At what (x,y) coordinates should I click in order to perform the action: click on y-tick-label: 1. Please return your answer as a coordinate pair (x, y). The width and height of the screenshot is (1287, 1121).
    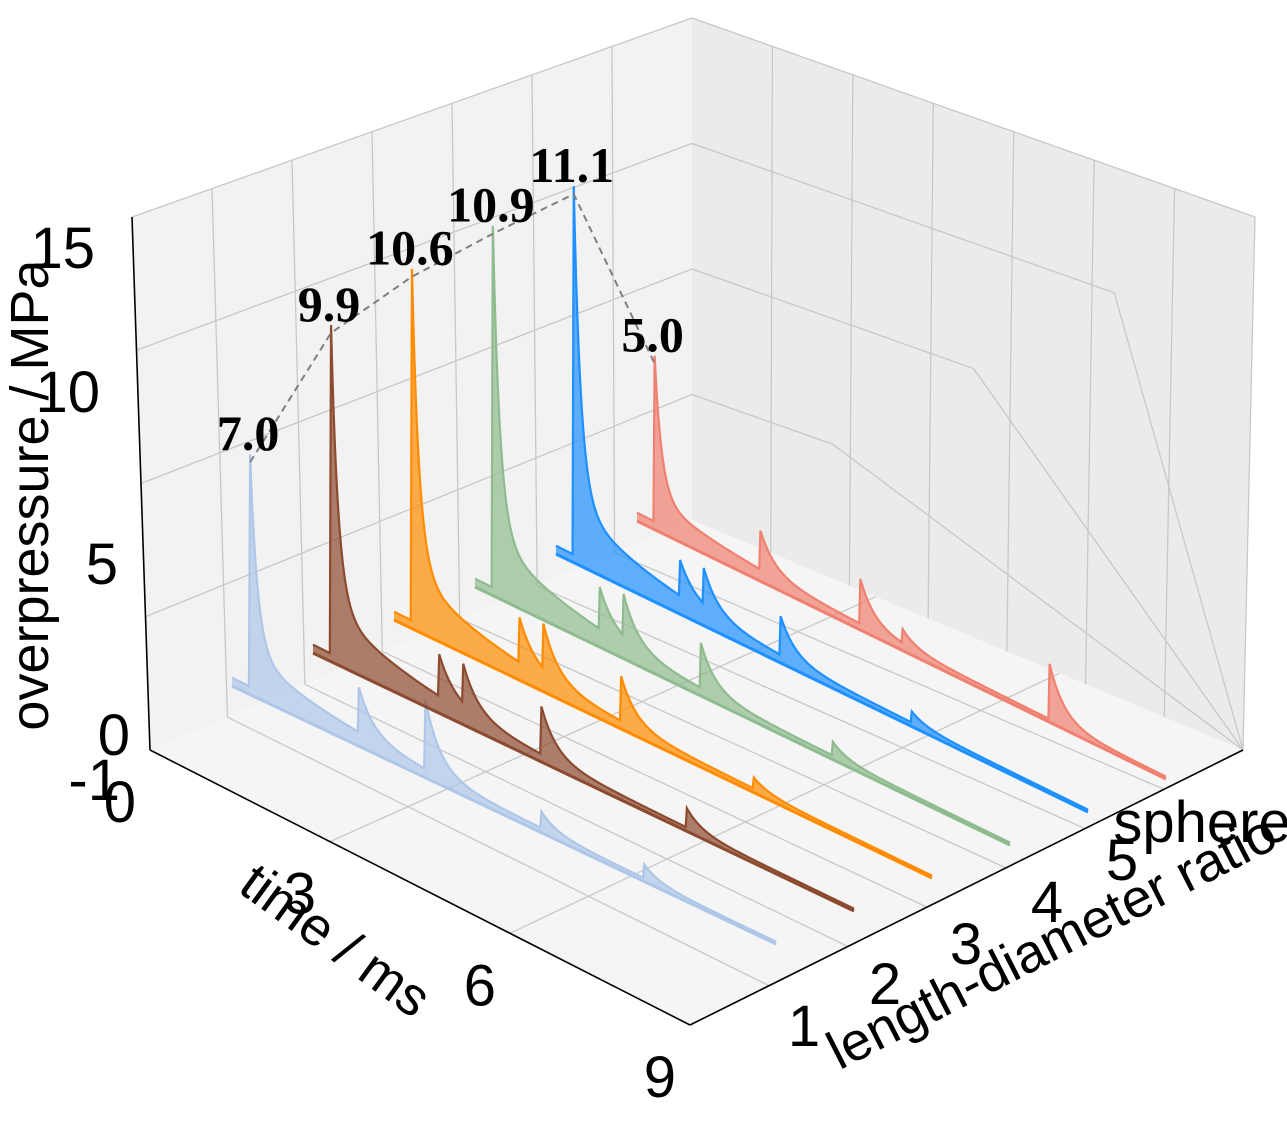
    Looking at the image, I should click on (804, 1026).